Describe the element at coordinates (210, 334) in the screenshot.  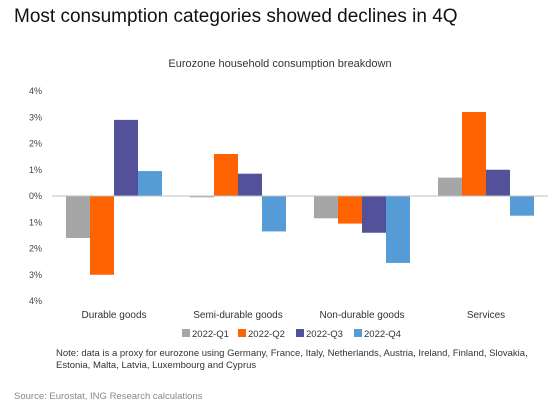
I see `legend-label: 2022-Q1` at that location.